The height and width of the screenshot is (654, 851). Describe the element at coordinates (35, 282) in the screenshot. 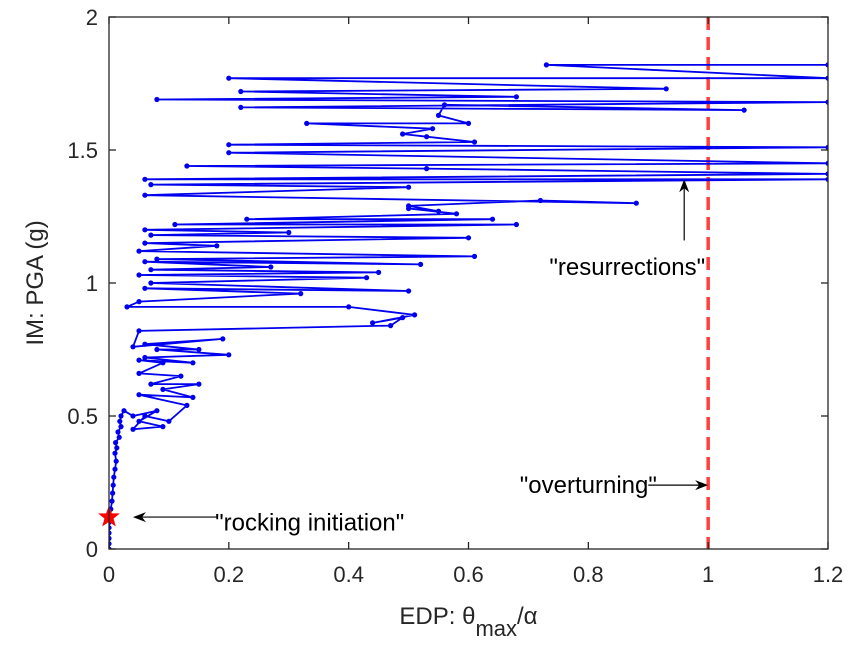

I see `y-axis-label: IM: PGA (g)` at that location.